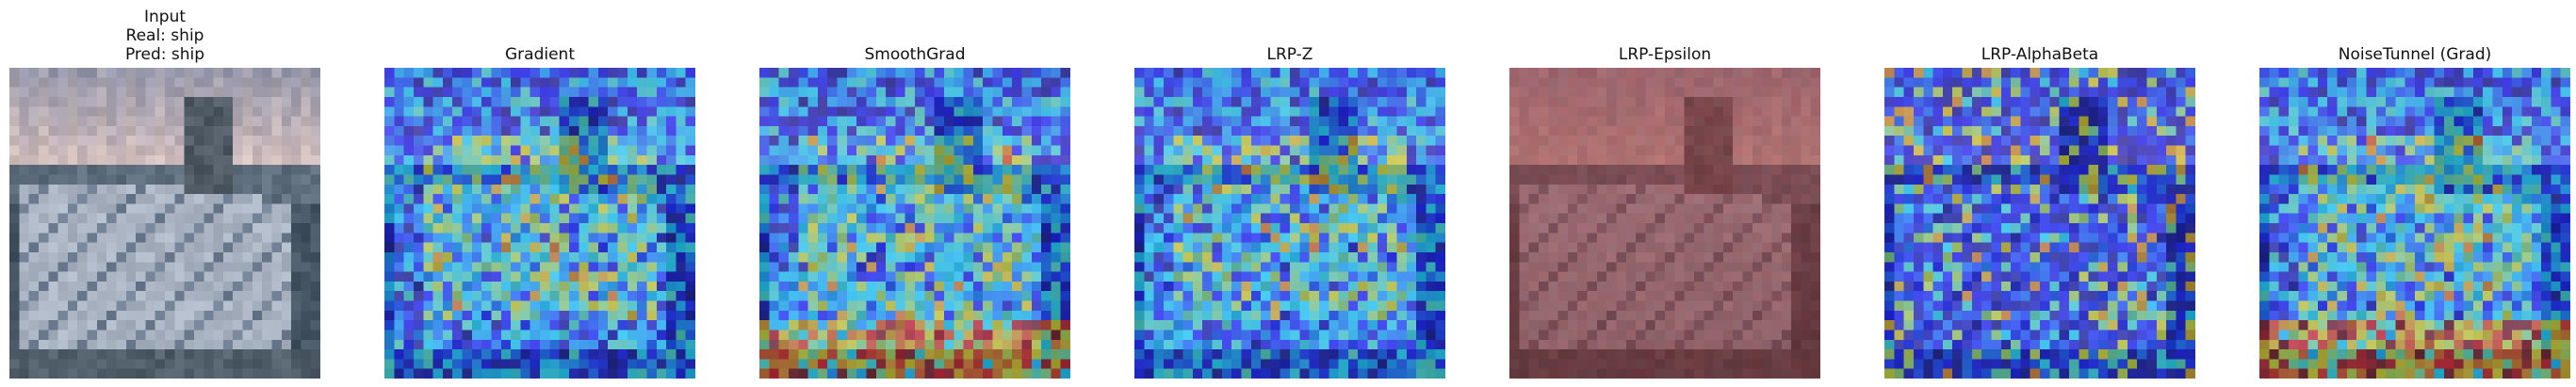 The height and width of the screenshot is (387, 2576). What do you see at coordinates (164, 224) in the screenshot?
I see `input-image` at bounding box center [164, 224].